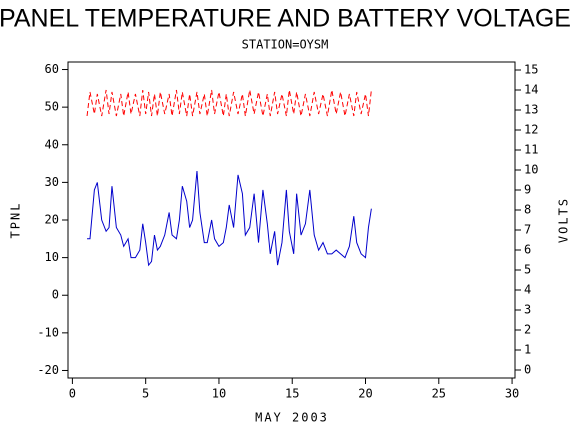  Describe the element at coordinates (48, 370) in the screenshot. I see `y-tick-label: -20` at that location.